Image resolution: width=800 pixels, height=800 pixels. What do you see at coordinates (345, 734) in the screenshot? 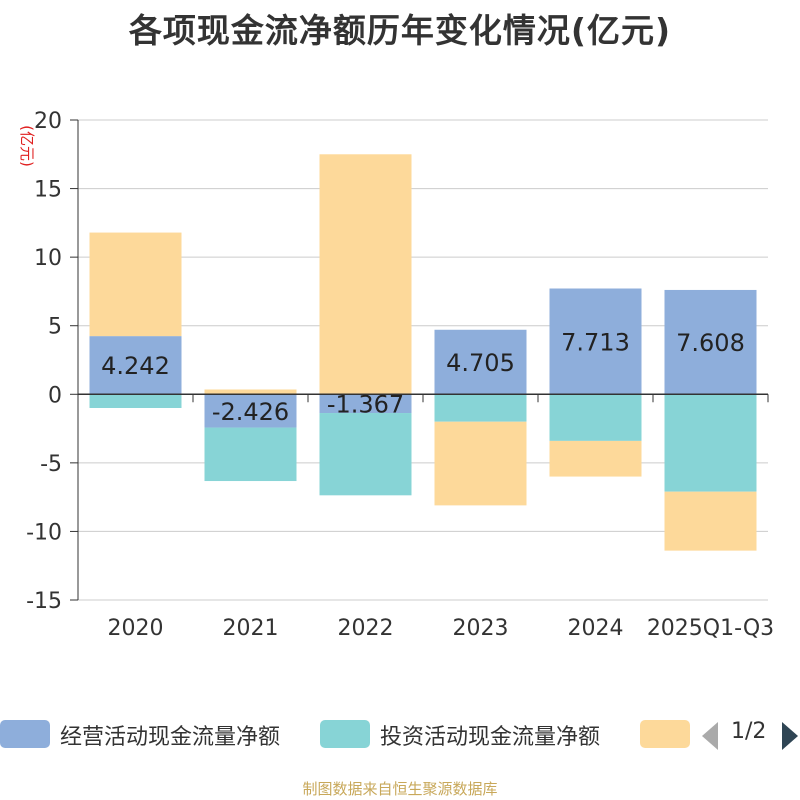
I see `legend-swatch-investing` at bounding box center [345, 734].